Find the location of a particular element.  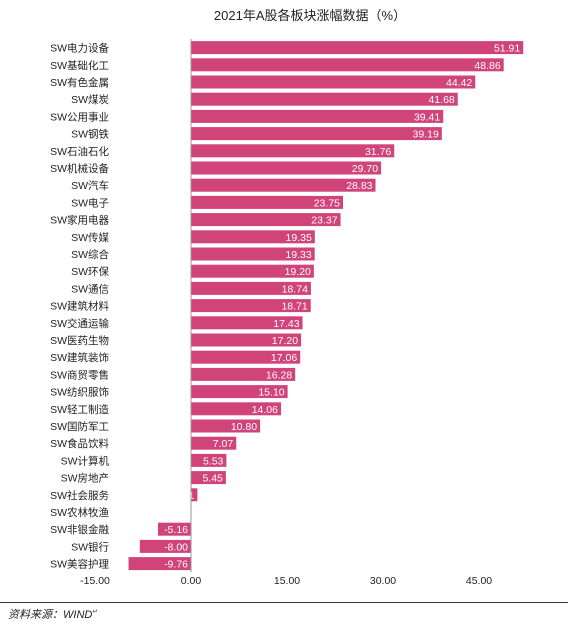

x-tick-label: -15.00 is located at coordinates (95, 581).